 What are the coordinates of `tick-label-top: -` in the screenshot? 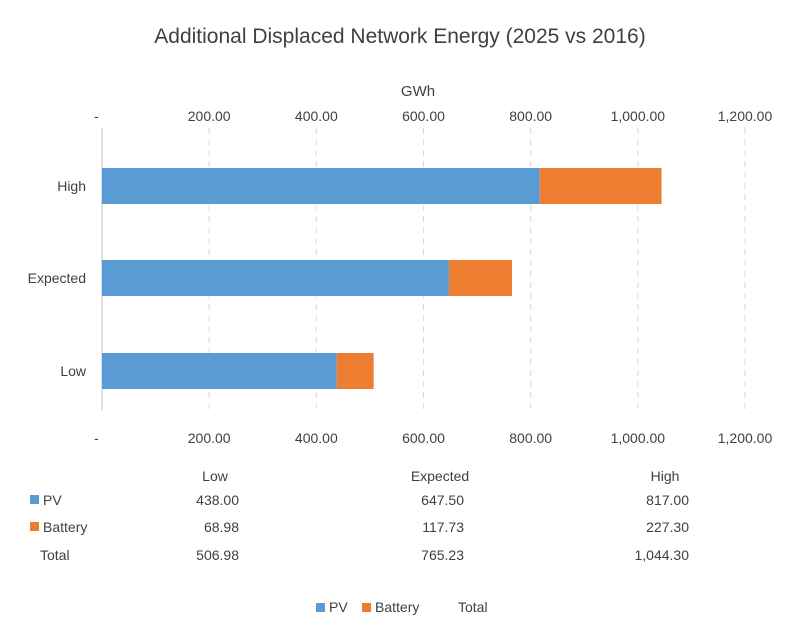 It's located at (96, 116).